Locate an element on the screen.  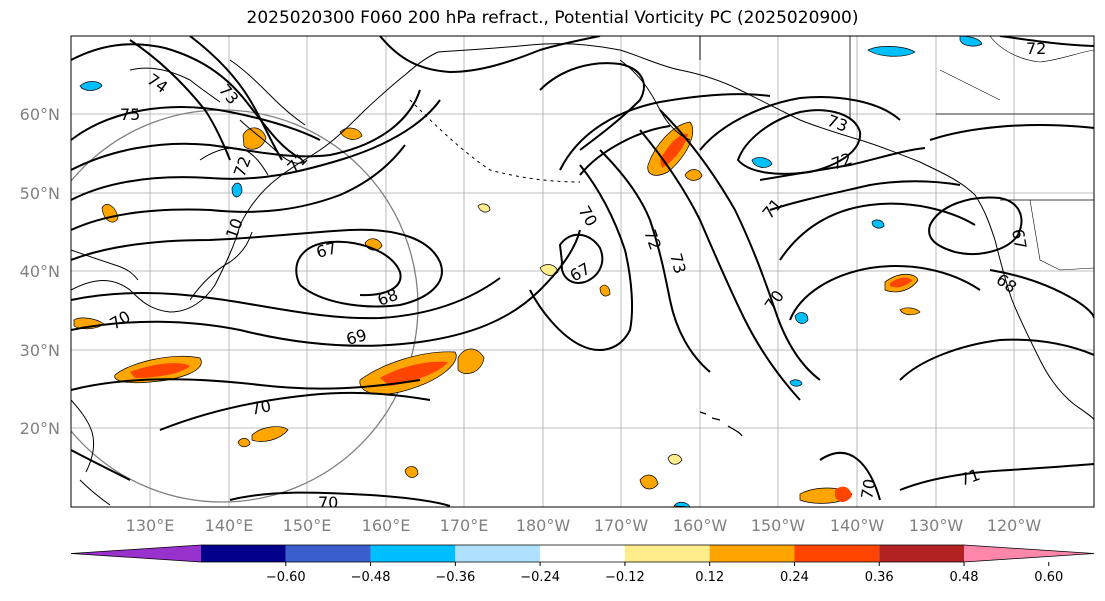
colorbar-extend-low is located at coordinates (136, 553).